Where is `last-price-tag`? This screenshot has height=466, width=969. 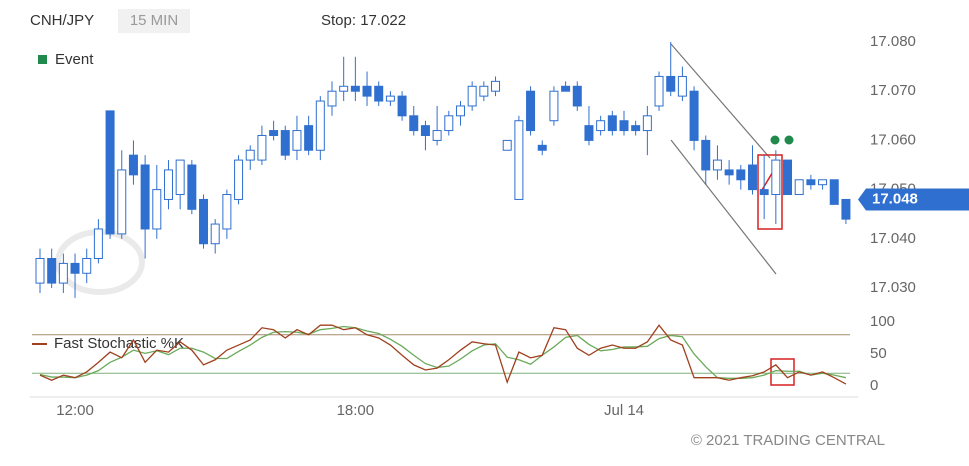 last-price-tag is located at coordinates (913, 199).